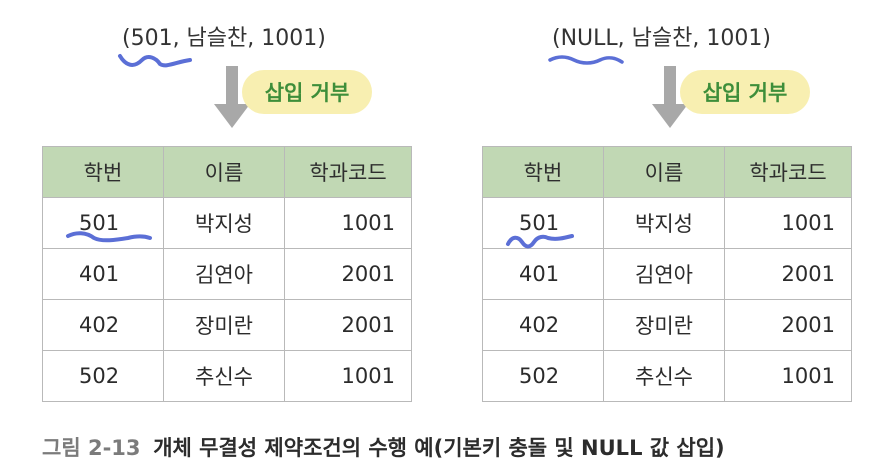 The height and width of the screenshot is (472, 882). What do you see at coordinates (439, 448) in the screenshot?
I see `figure-title: 개체 무결성 제약조건의 수행 예(기본키 충돌 및 NULL 값 삽입)` at bounding box center [439, 448].